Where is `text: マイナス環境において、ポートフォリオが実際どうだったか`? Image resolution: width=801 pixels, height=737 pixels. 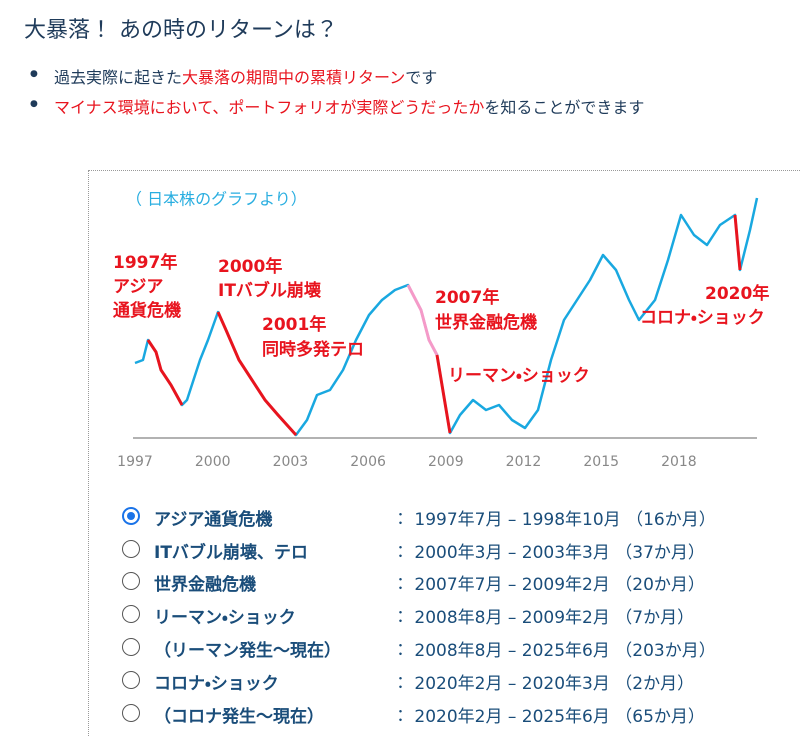
text: マイナス環境において、ポートフォリオが実際どうだったか is located at coordinates (269, 107).